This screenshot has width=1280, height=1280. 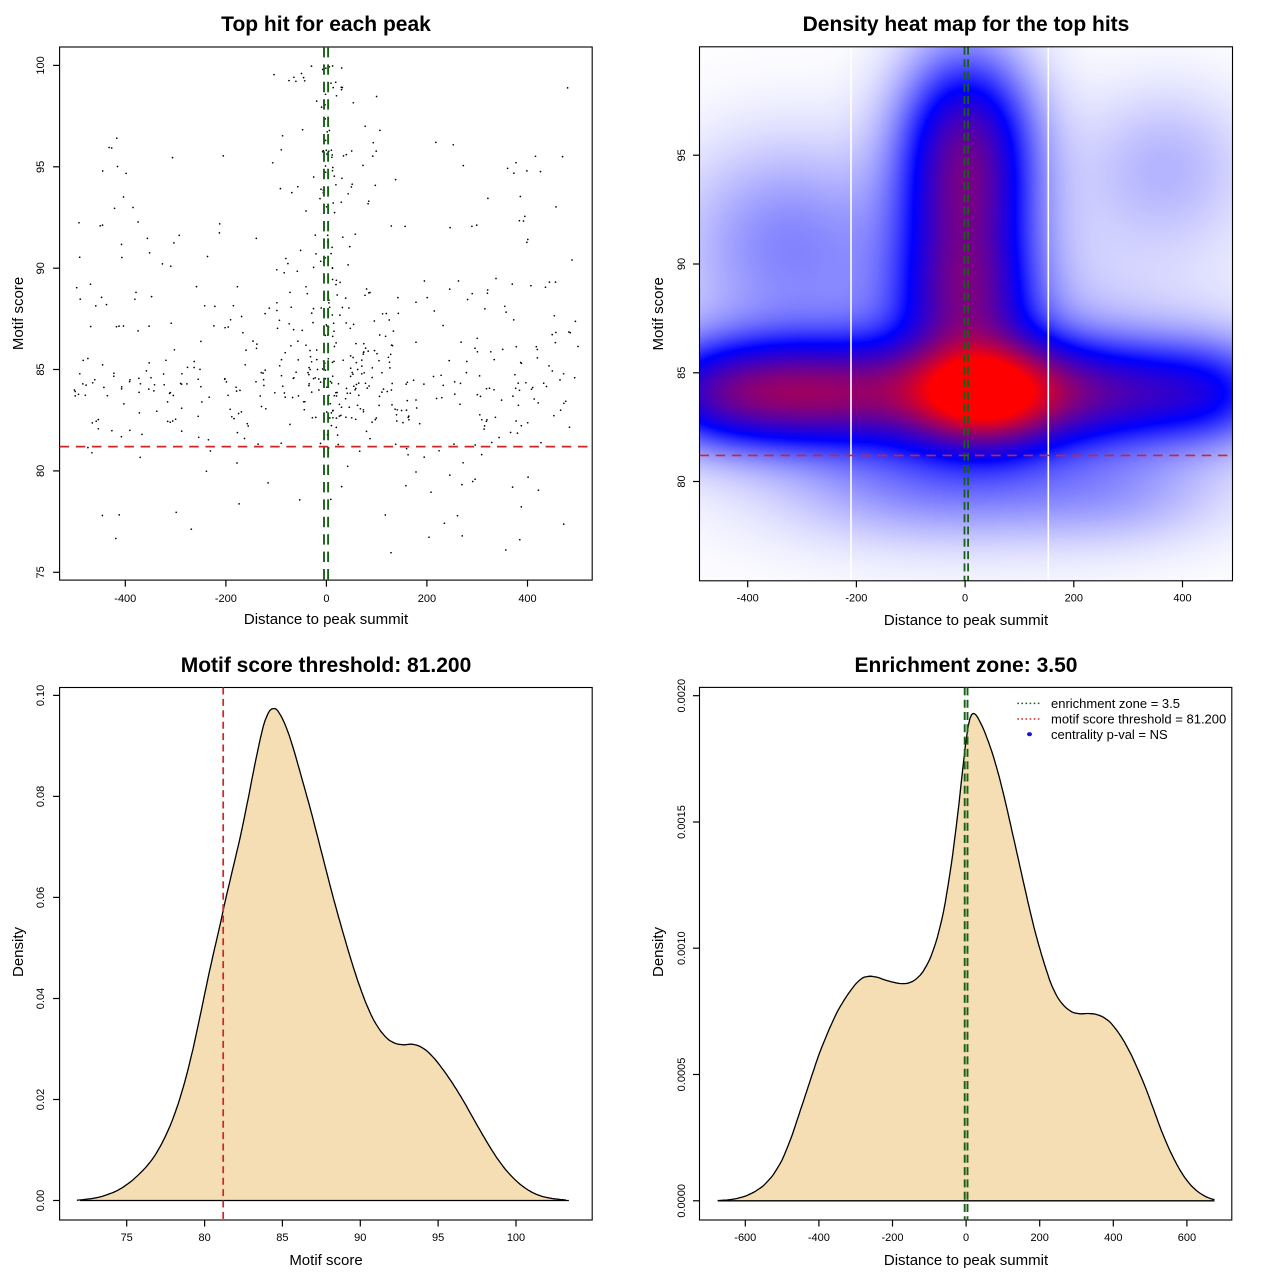 I want to click on svg-text: 0.08, so click(x=41, y=796).